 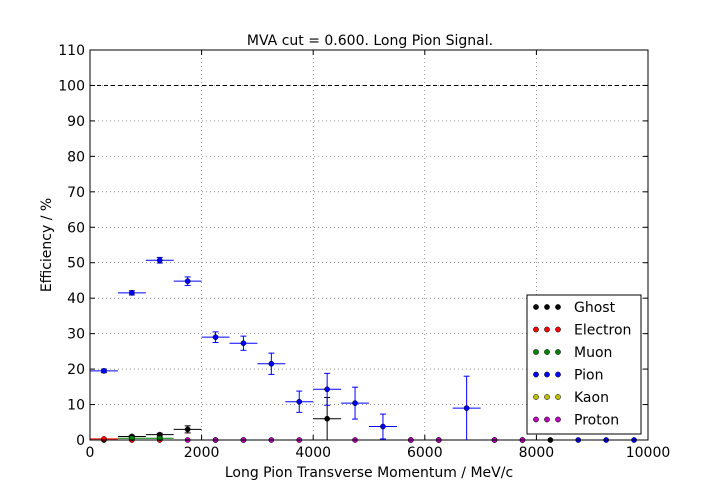 I want to click on legend-entry-electron: Electron, so click(x=582, y=331).